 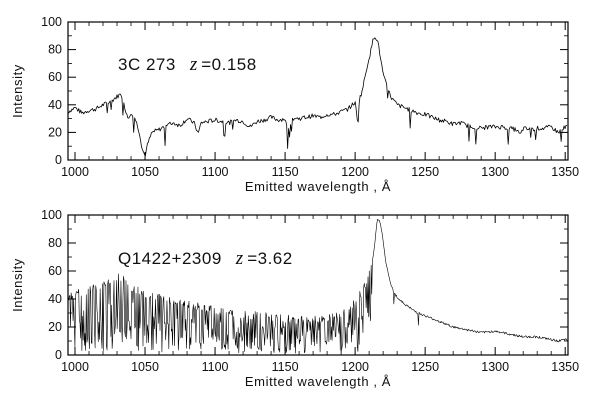 What do you see at coordinates (355, 367) in the screenshot?
I see `bottom-x-tick-label: 1200` at bounding box center [355, 367].